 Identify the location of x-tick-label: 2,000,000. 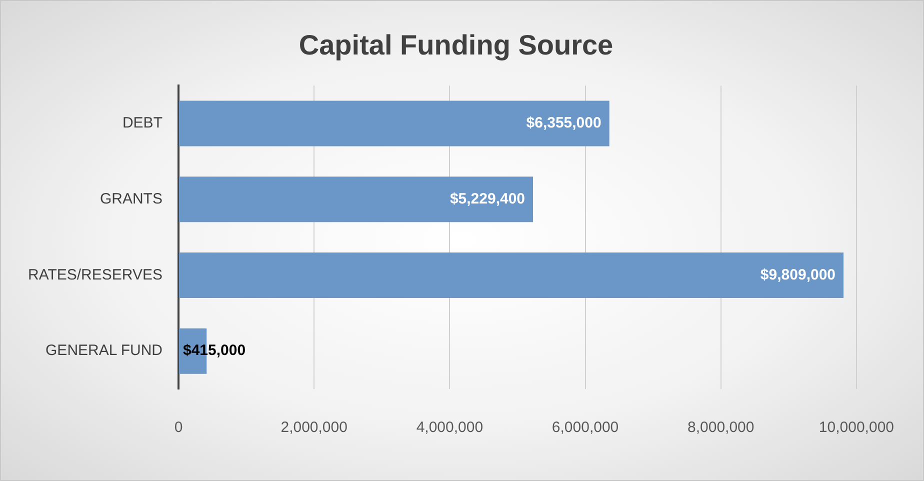
(314, 427).